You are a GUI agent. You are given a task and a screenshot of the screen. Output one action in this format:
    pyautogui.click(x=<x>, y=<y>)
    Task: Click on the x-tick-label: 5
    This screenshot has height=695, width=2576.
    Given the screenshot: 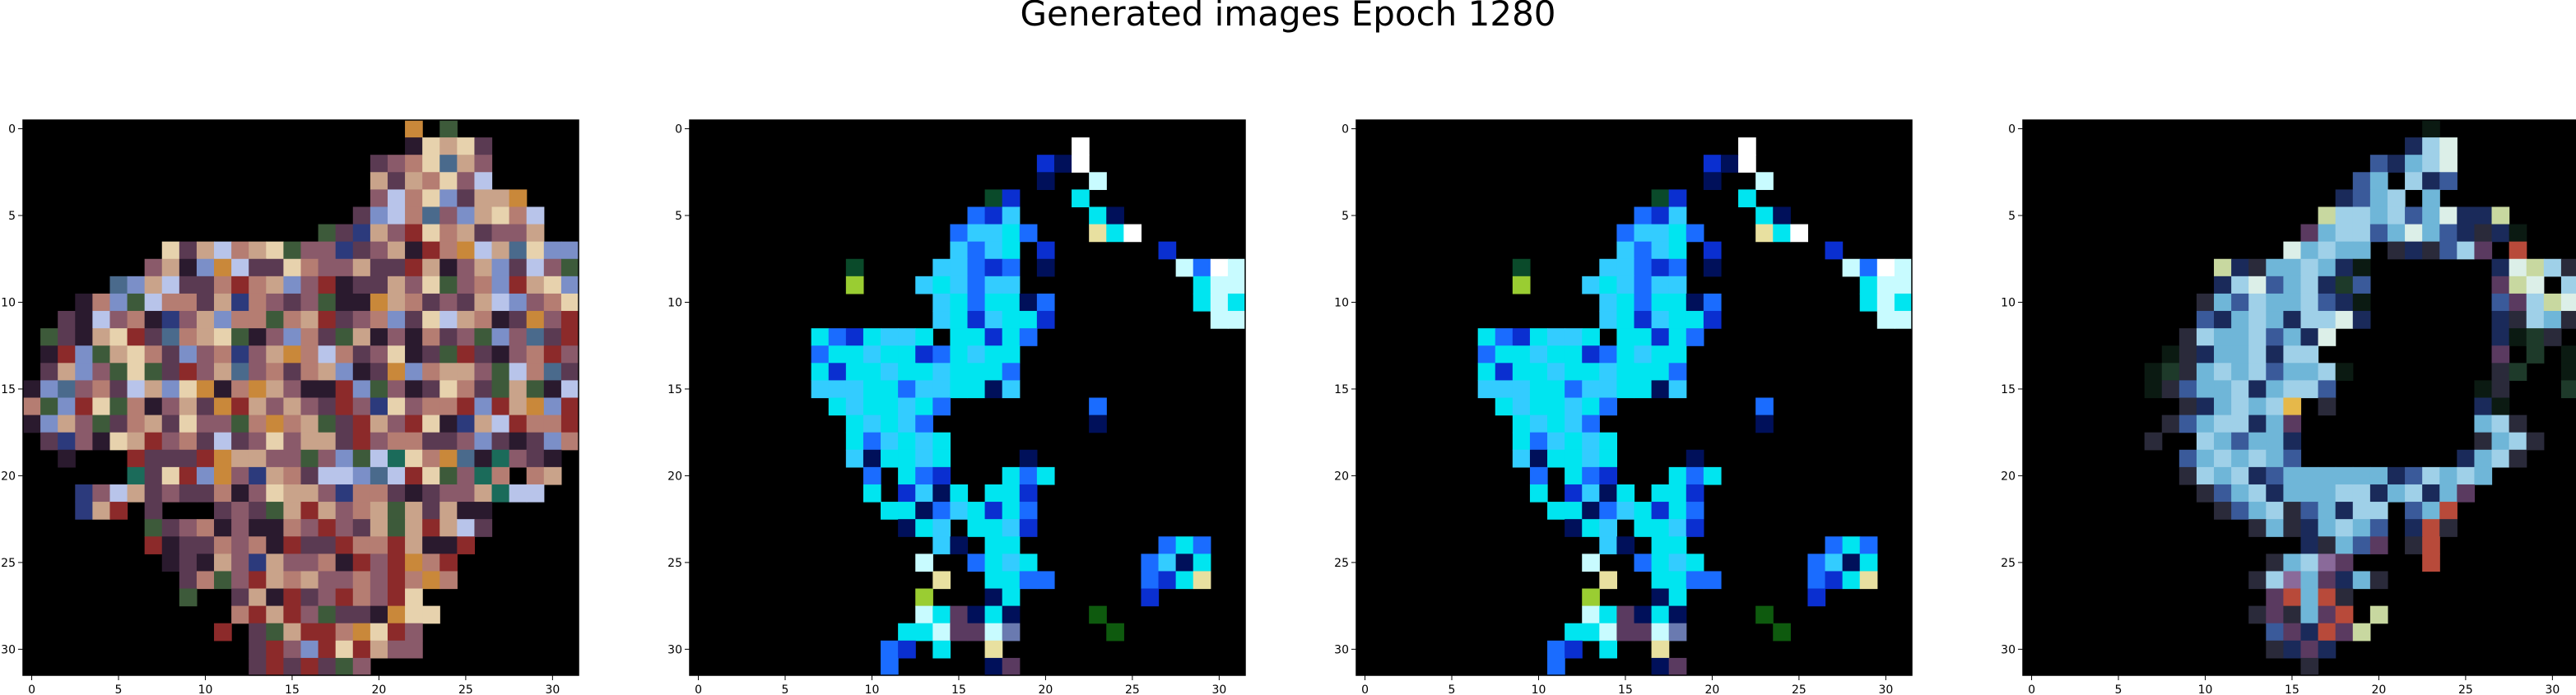 What is the action you would take?
    pyautogui.click(x=2119, y=689)
    